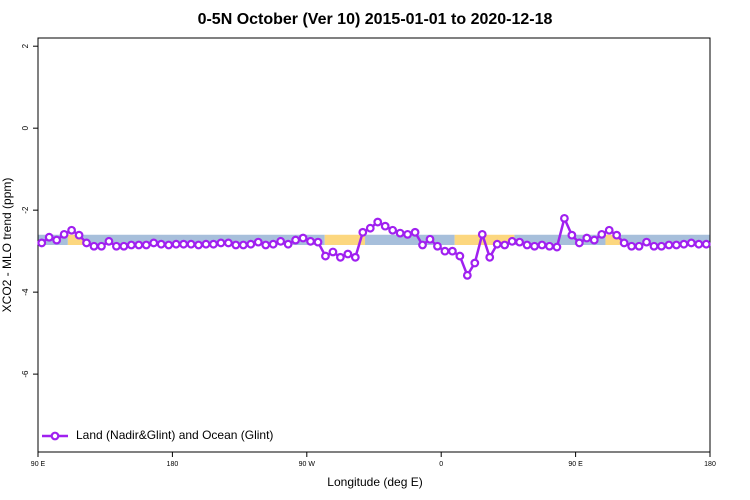  I want to click on y-tick-label: 0, so click(25, 127).